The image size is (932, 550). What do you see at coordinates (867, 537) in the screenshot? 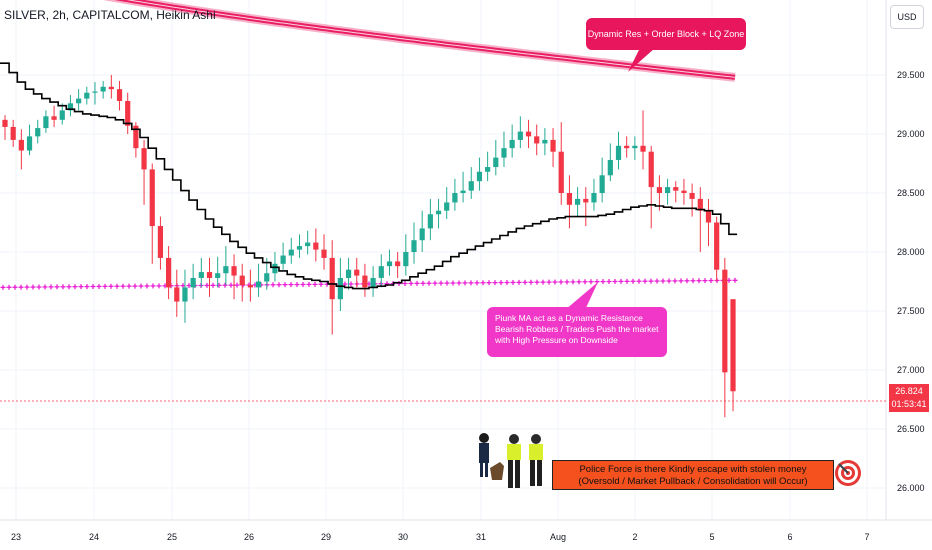
I see `time-tick: 7` at bounding box center [867, 537].